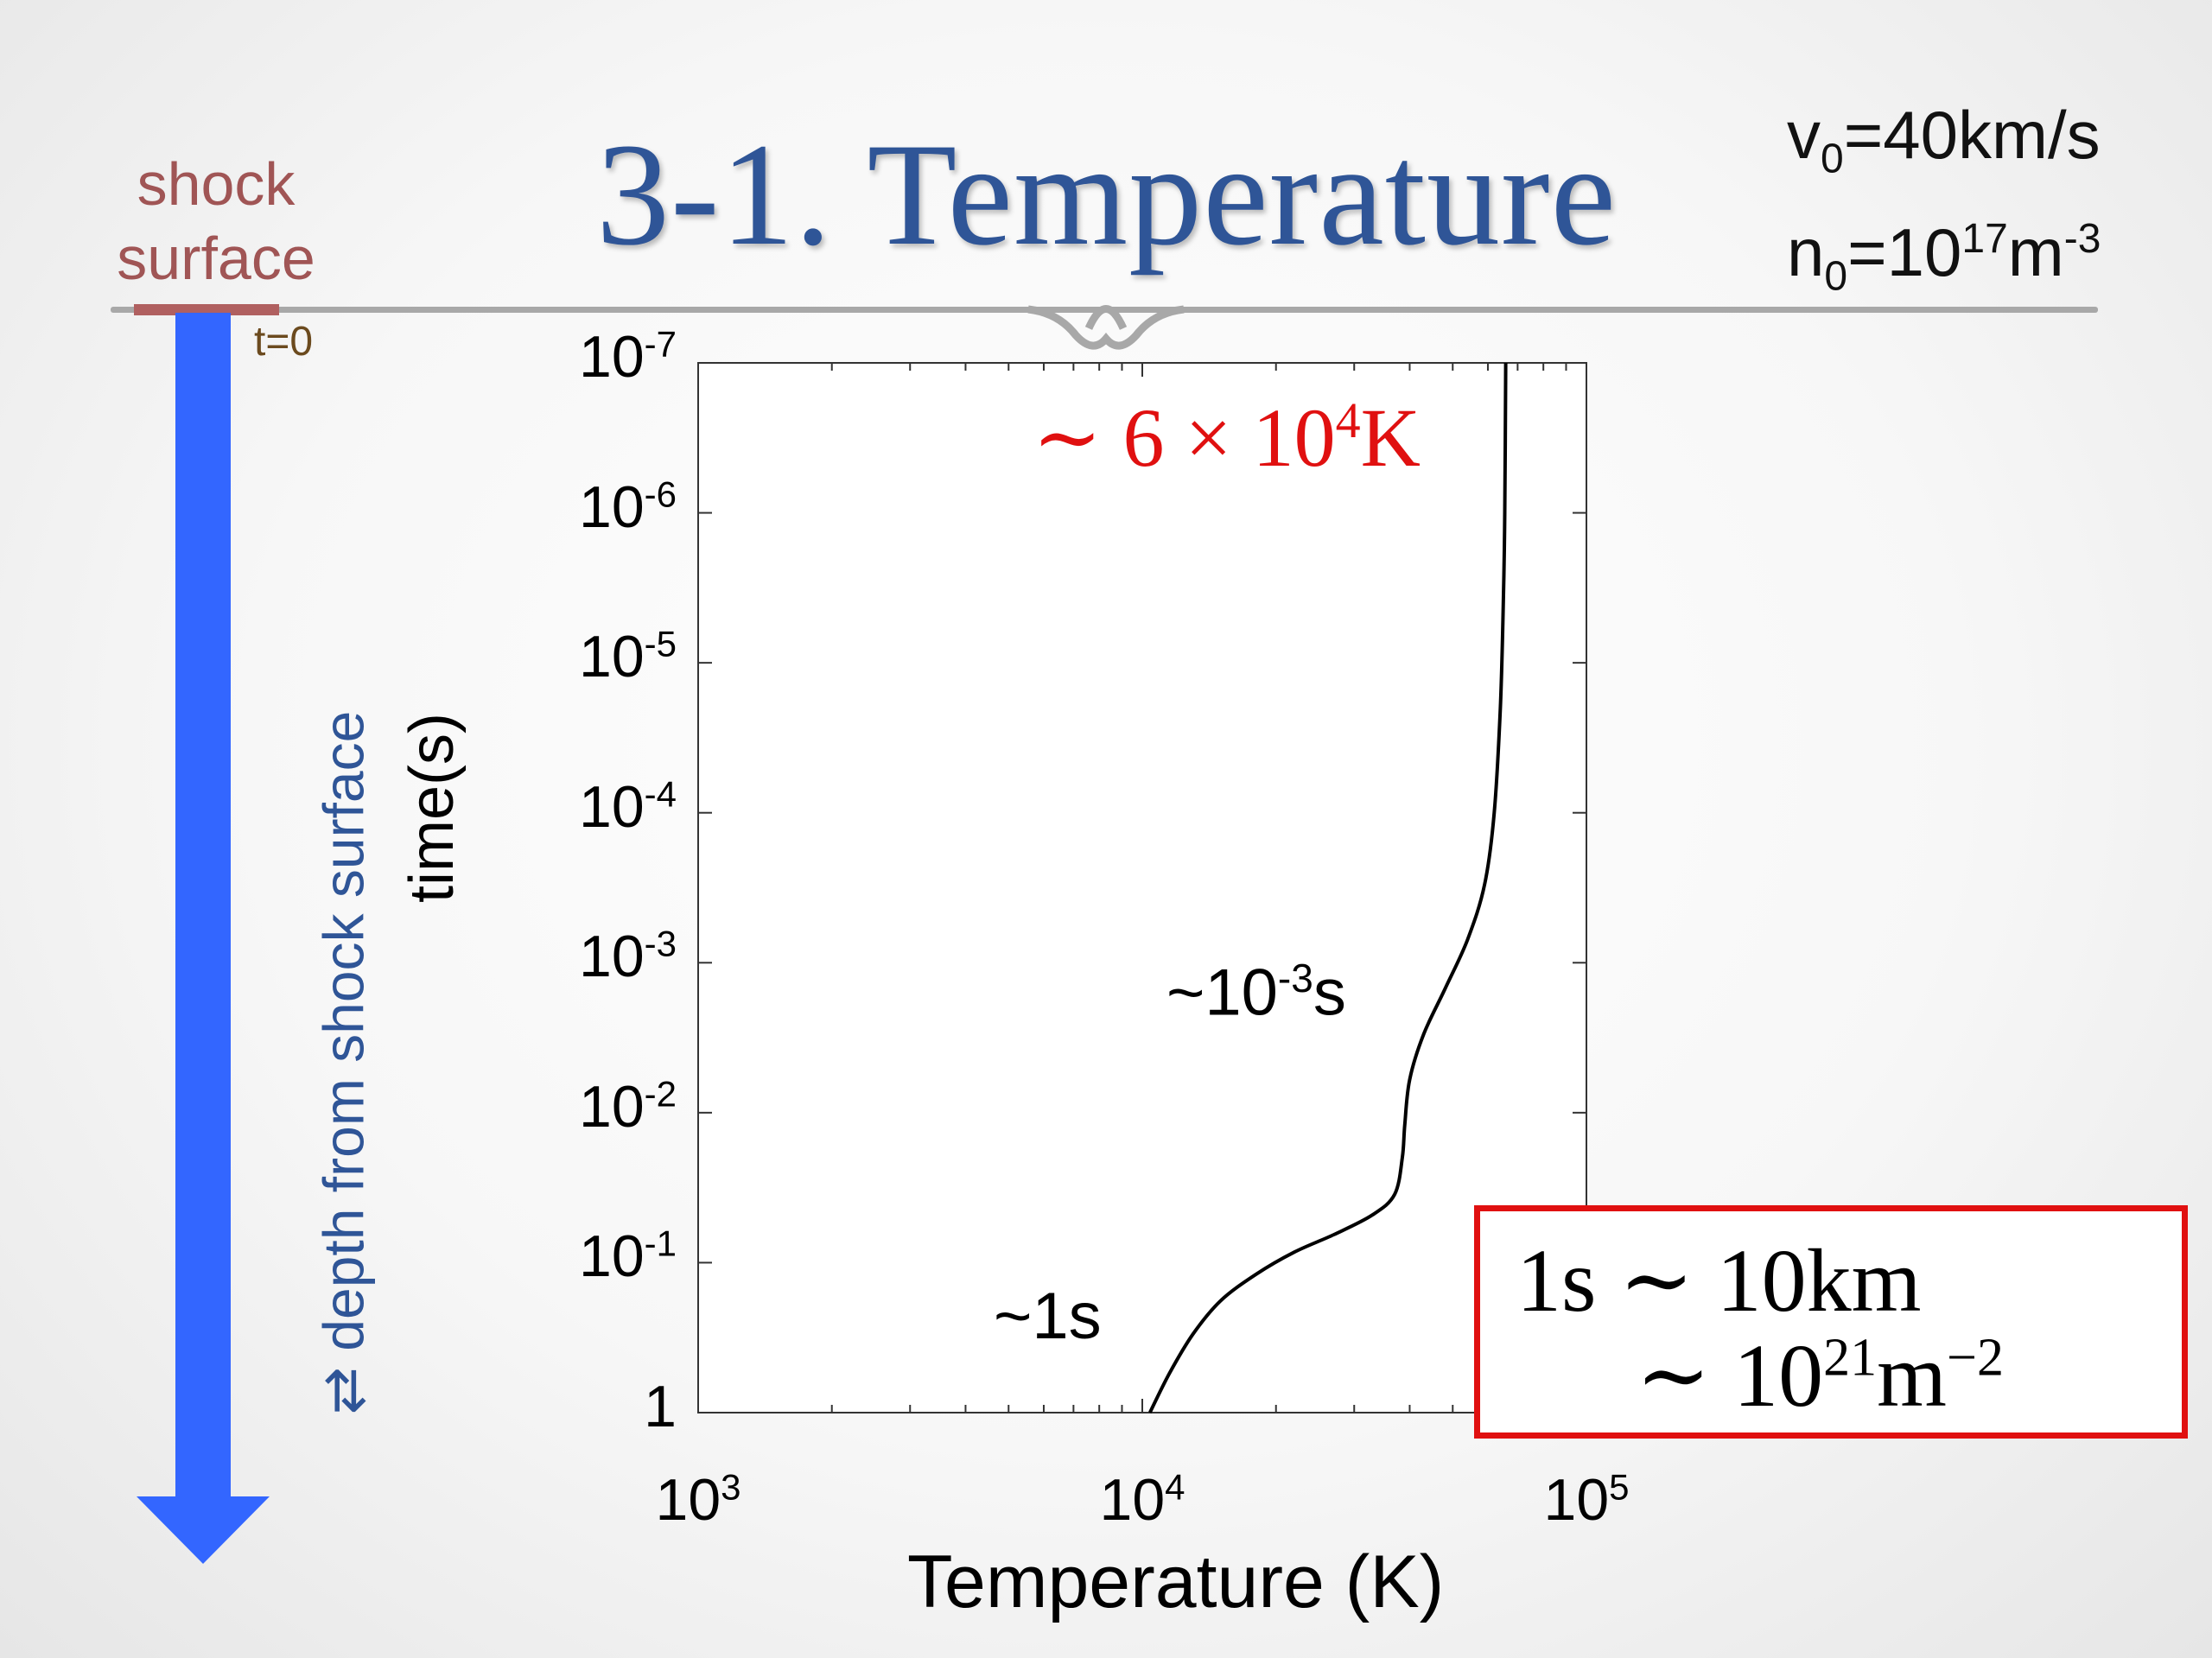 This screenshot has width=2212, height=1658. What do you see at coordinates (206, 309) in the screenshot?
I see `shock-surface-marker` at bounding box center [206, 309].